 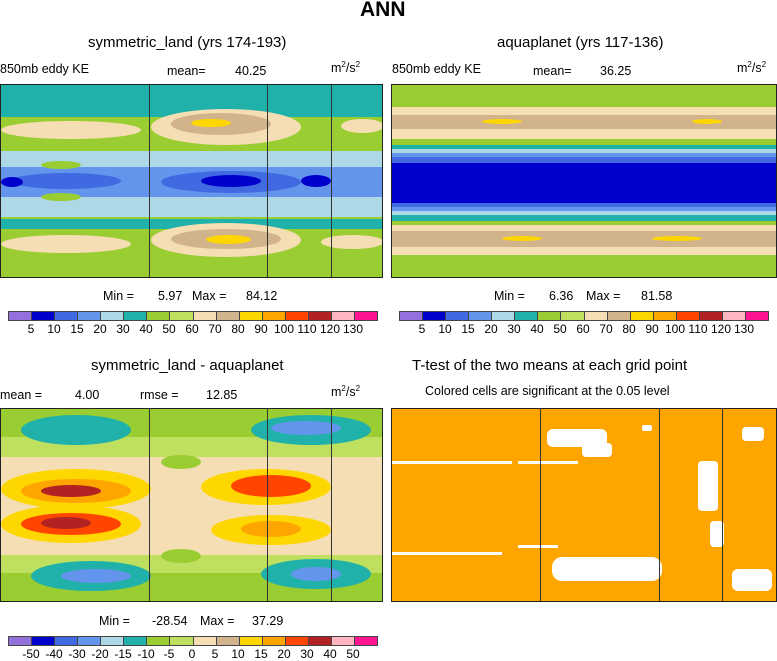 What do you see at coordinates (87, 395) in the screenshot?
I see `mean-value: 4.00` at bounding box center [87, 395].